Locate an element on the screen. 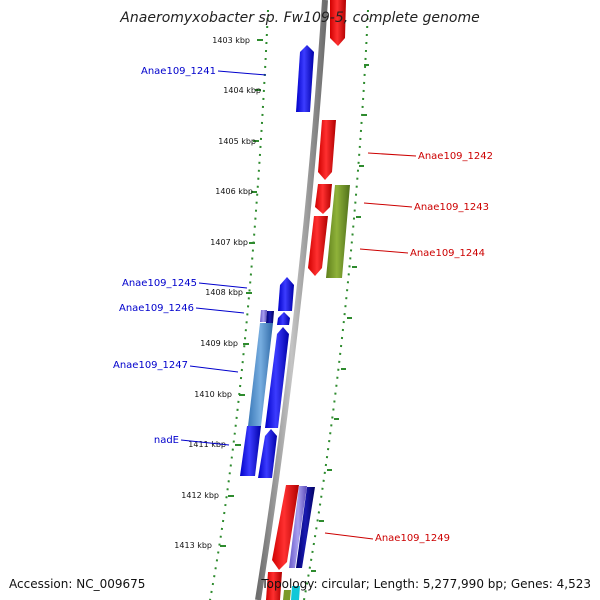  gene-label-anae109-1244: Anae109_1244 is located at coordinates (447, 253).